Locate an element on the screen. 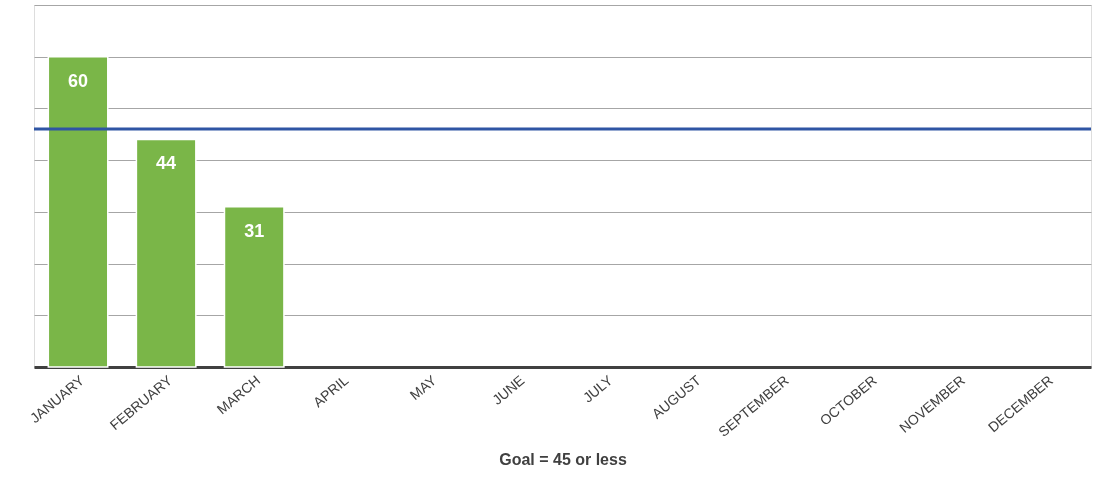 The height and width of the screenshot is (498, 1118). data-label: 31 is located at coordinates (254, 230).